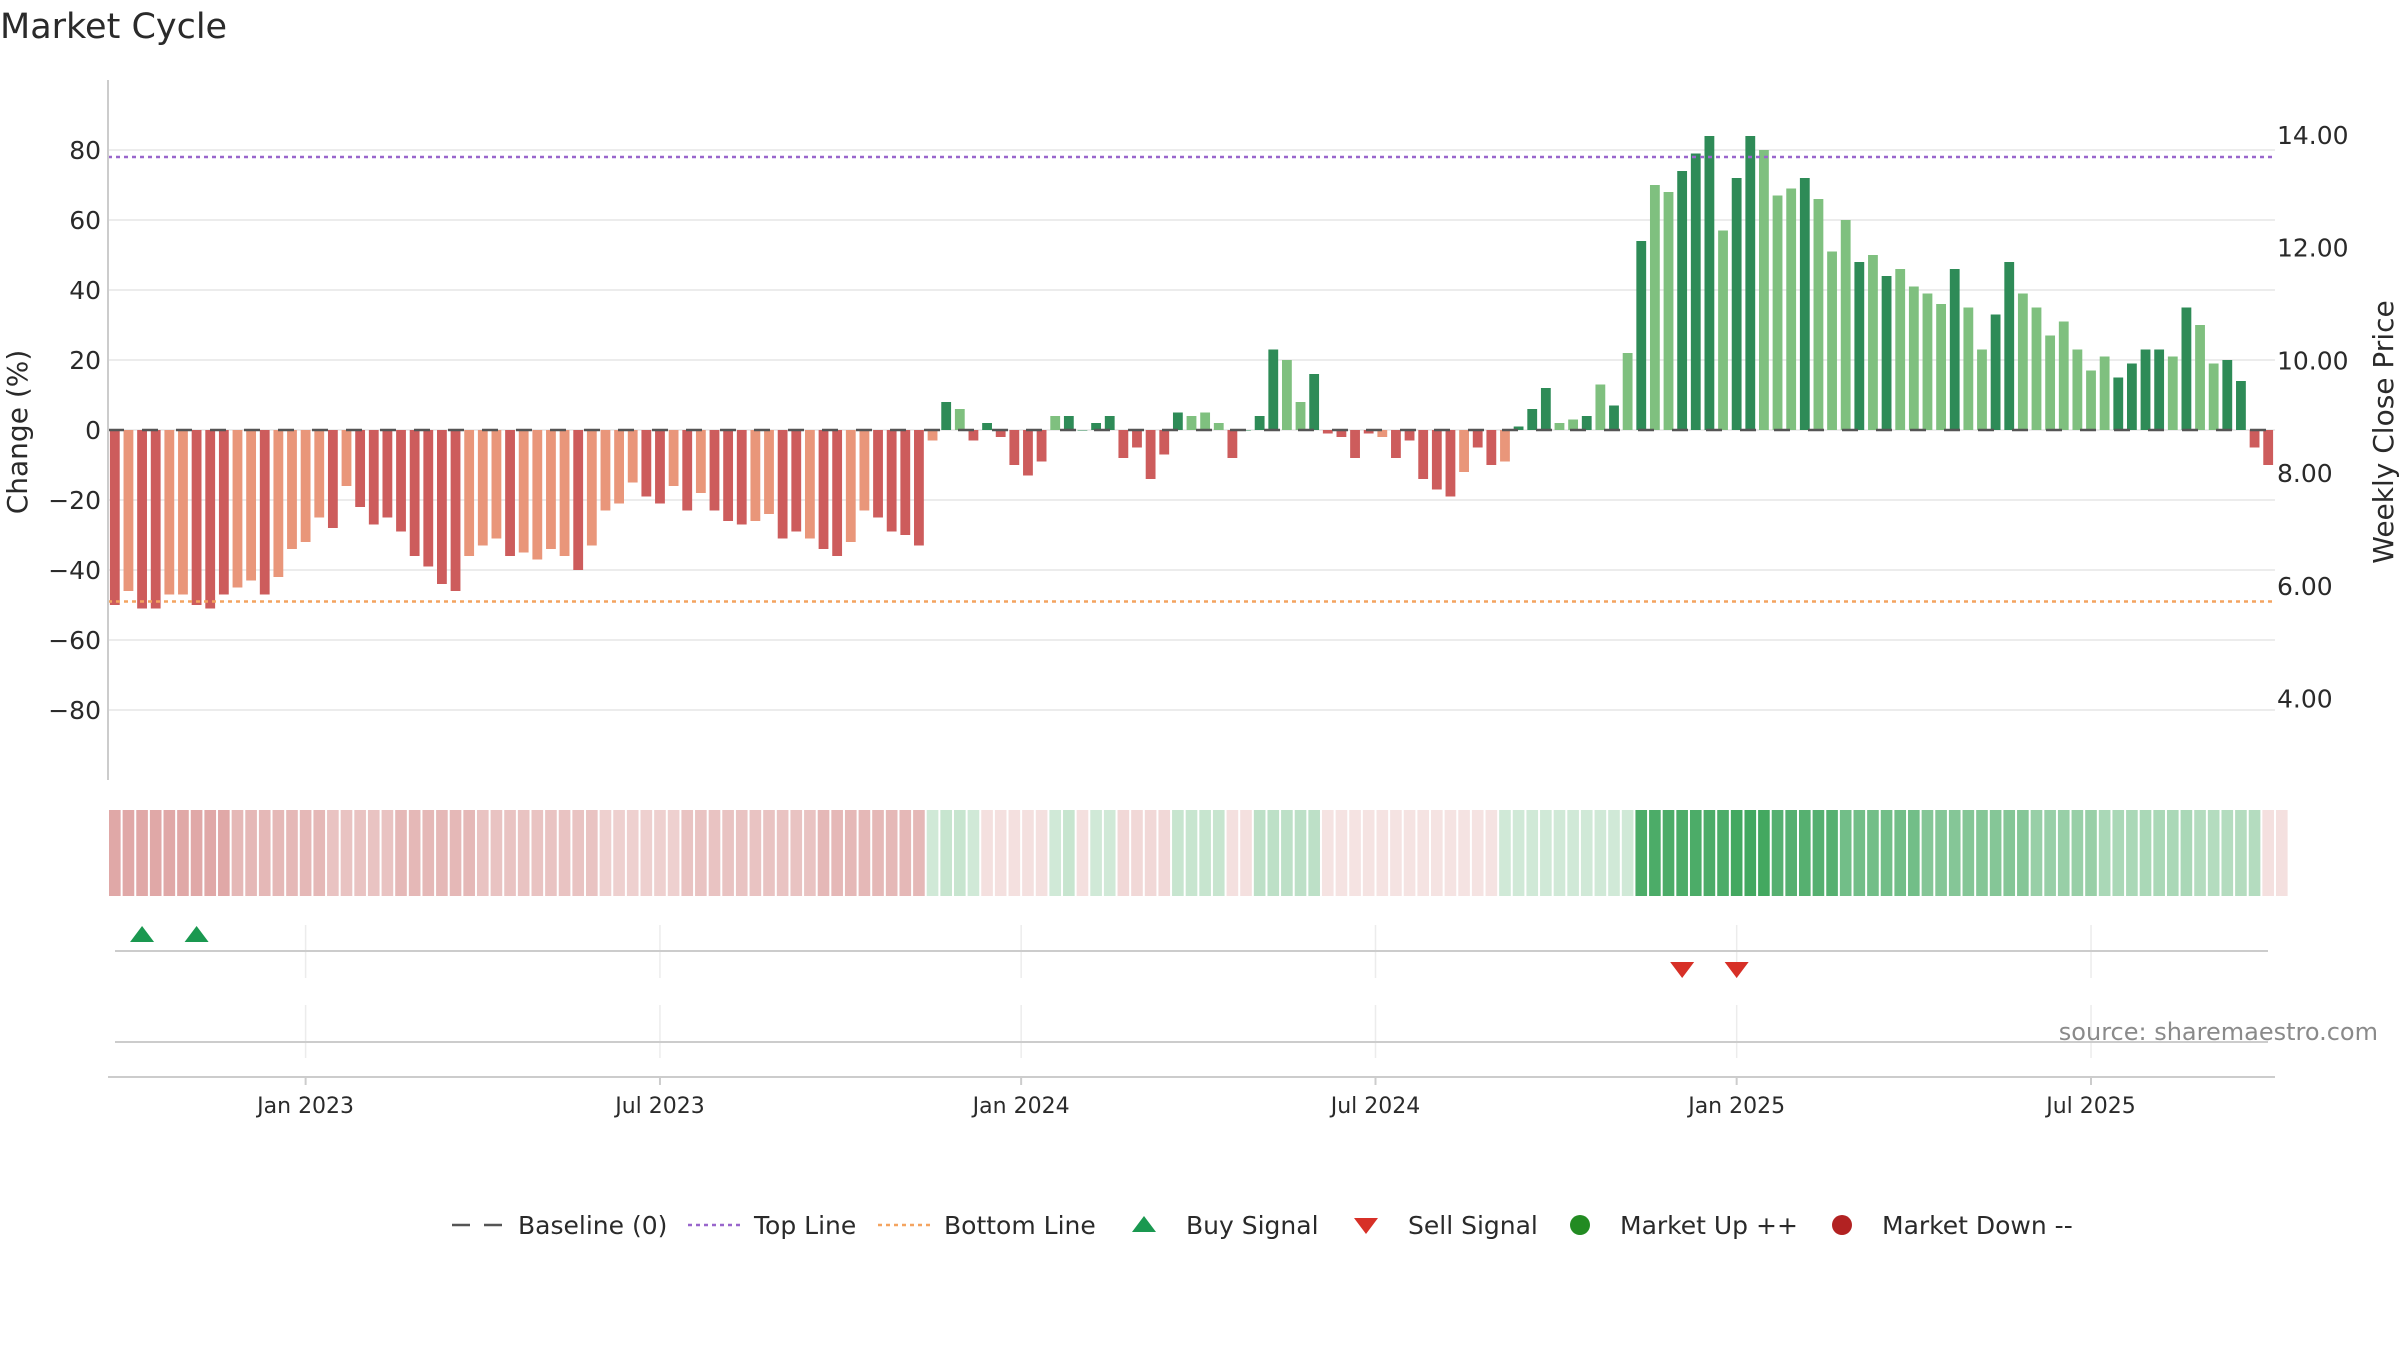 Image resolution: width=2400 pixels, height=1350 pixels. Describe the element at coordinates (74, 570) in the screenshot. I see `y-tick-label: −40` at that location.